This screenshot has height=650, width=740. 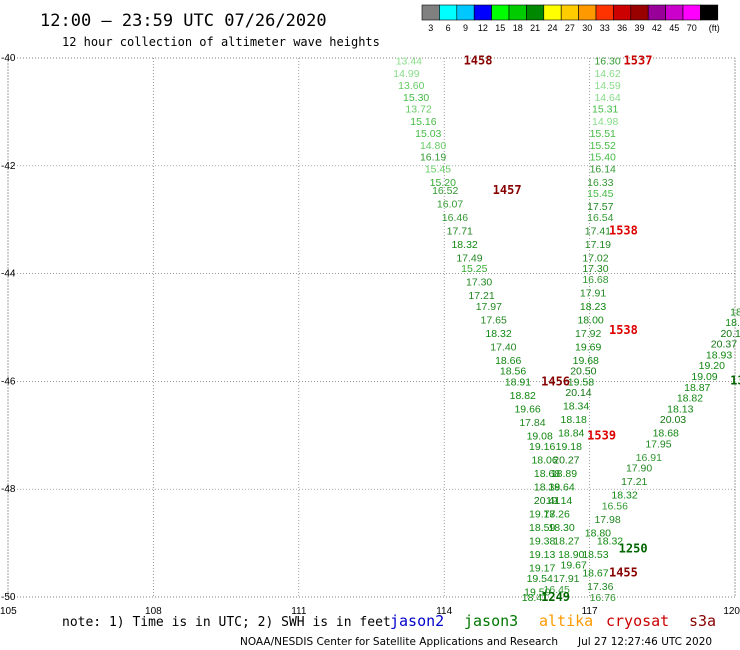 I want to click on satellite-cryosat: cryosat, so click(x=637, y=621).